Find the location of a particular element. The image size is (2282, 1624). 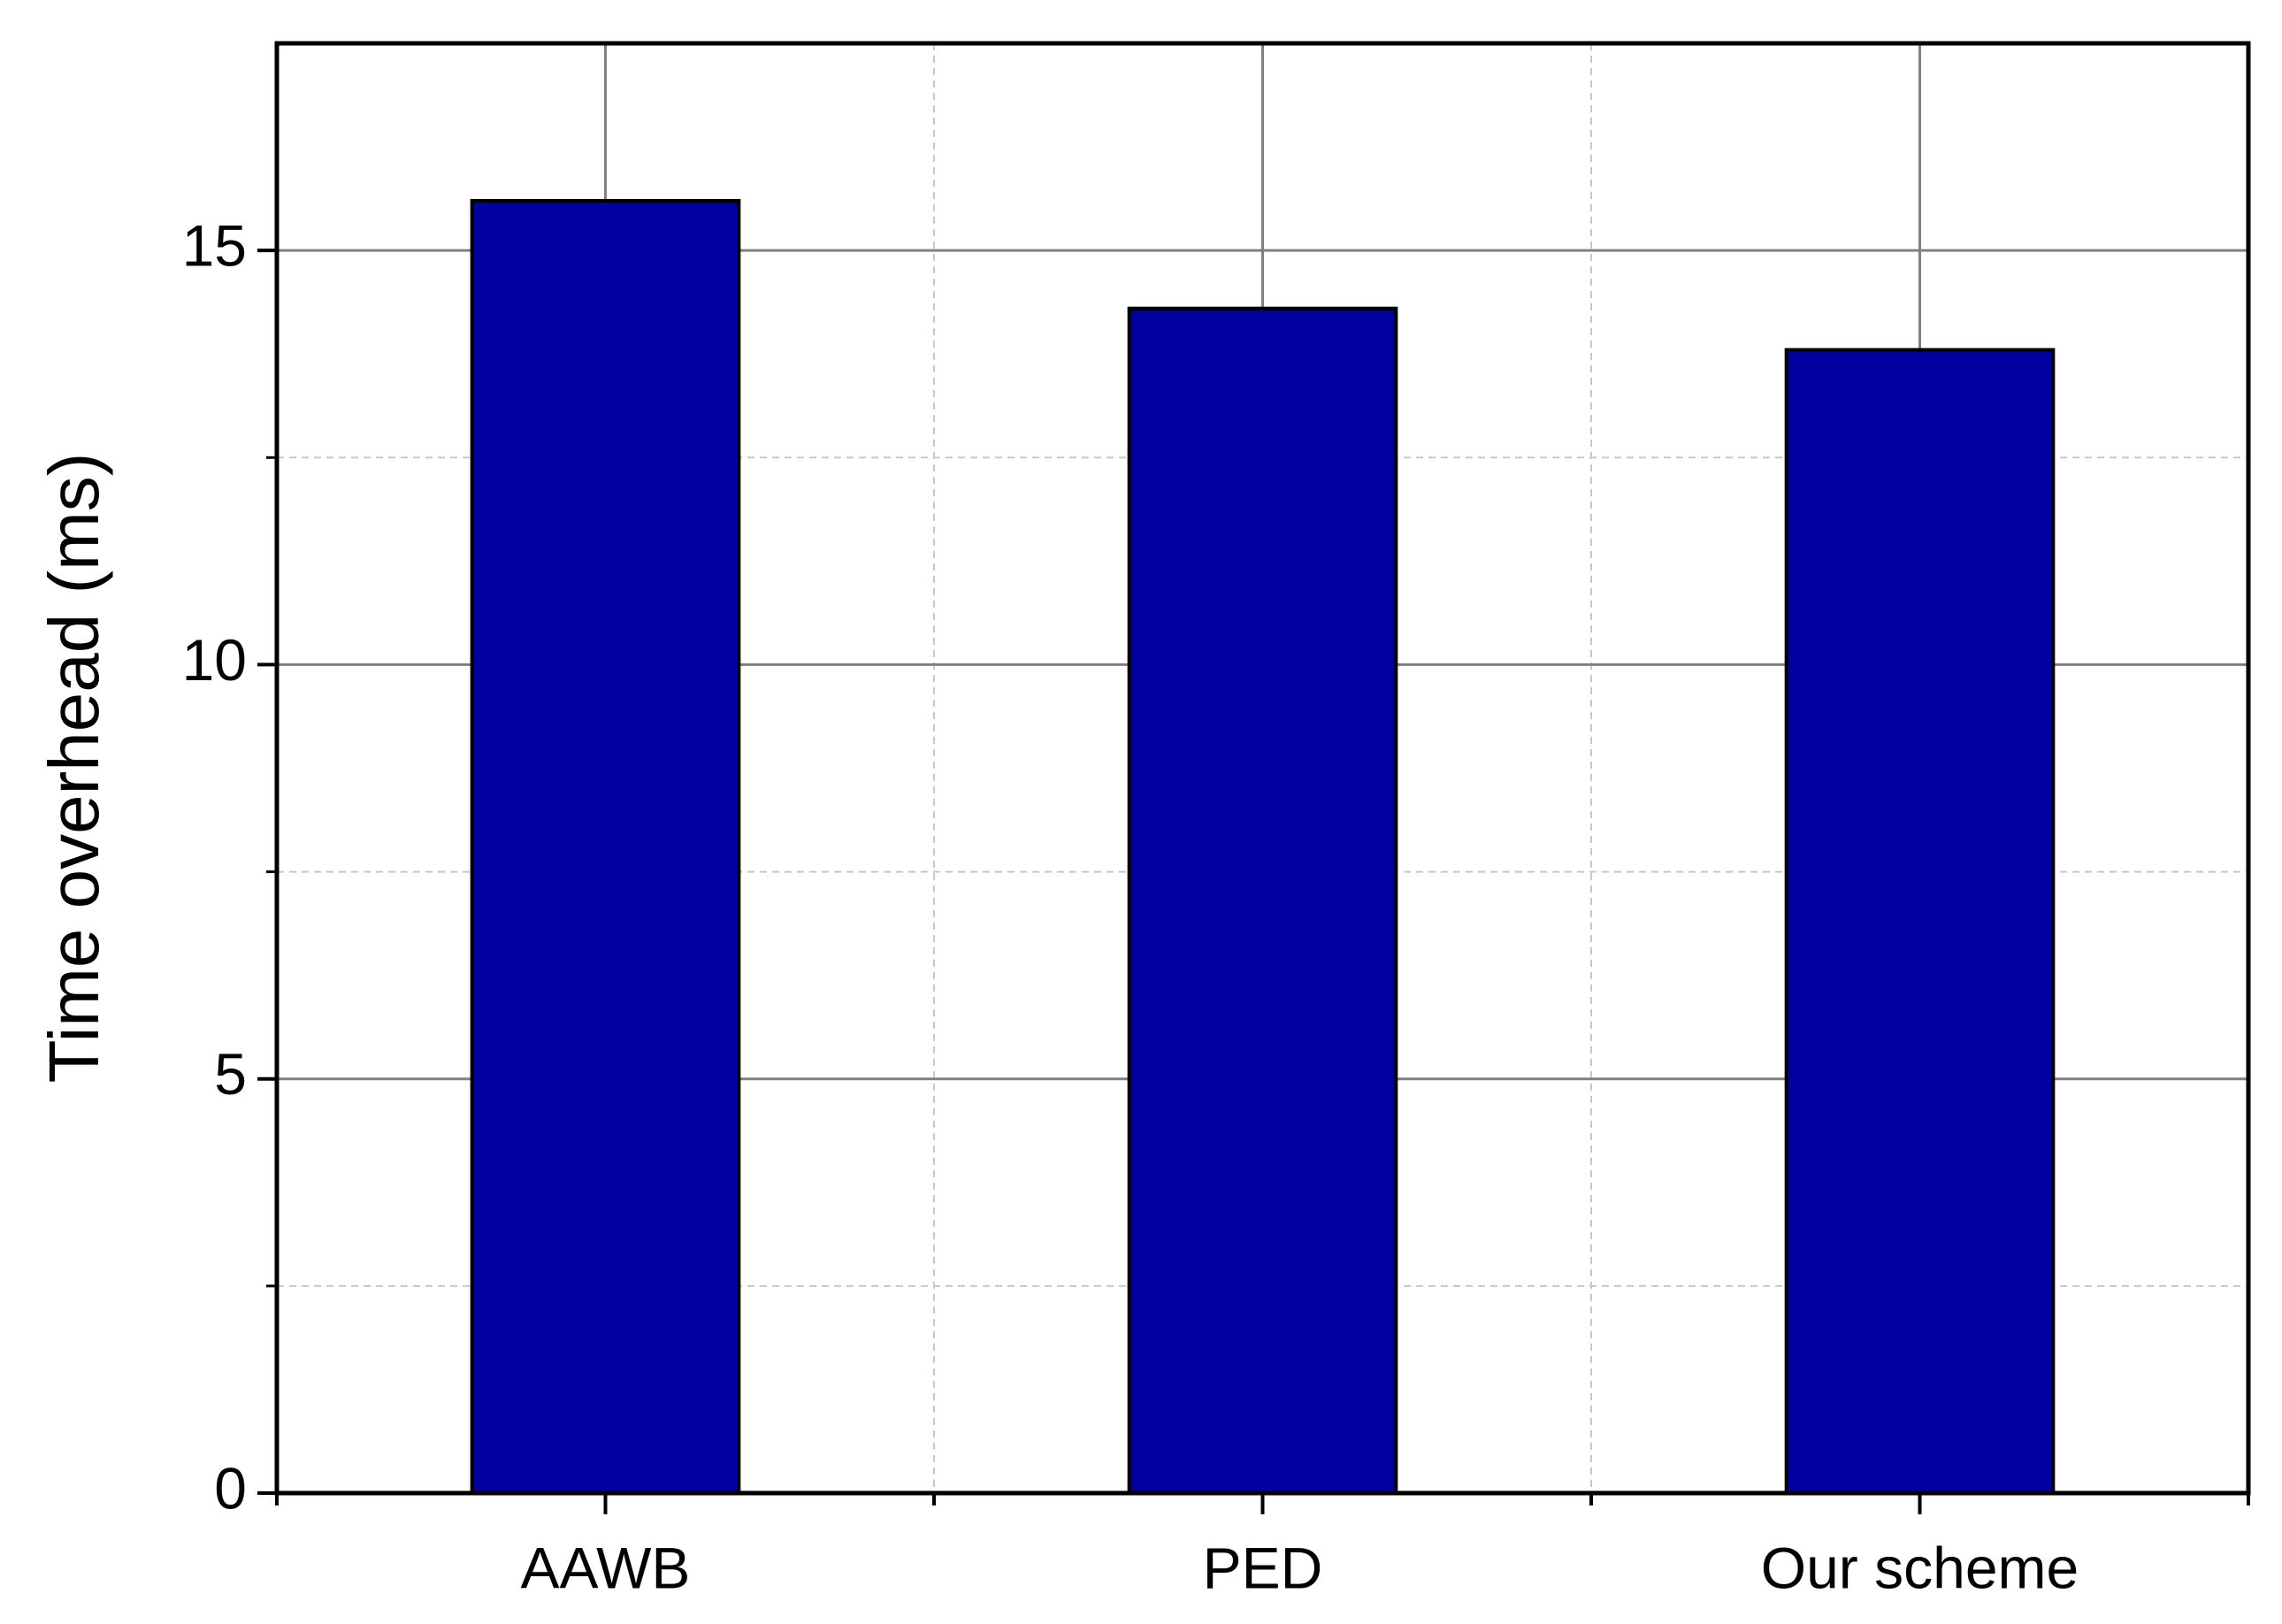

x-tick-label: Our scheme is located at coordinates (1920, 1567).